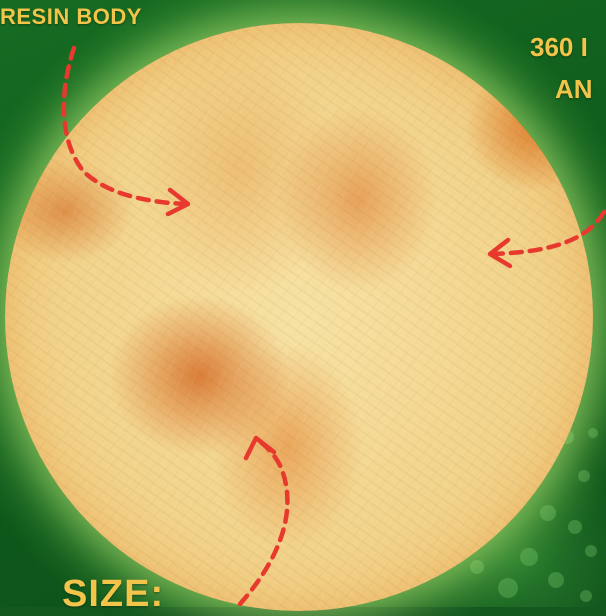 The image size is (606, 616). Describe the element at coordinates (113, 594) in the screenshot. I see `size-label: SIZE:` at that location.